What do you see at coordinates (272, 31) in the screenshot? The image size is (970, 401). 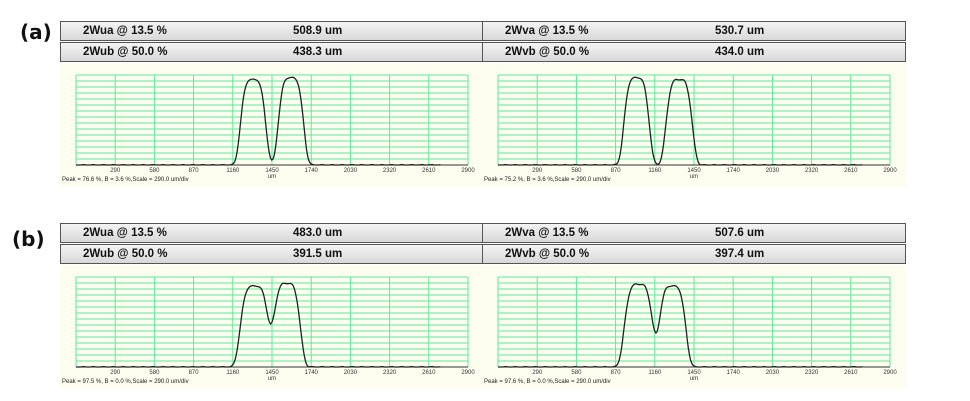 I see `measurement-row: 2Wua @ 13.5 % 508.9 um` at bounding box center [272, 31].